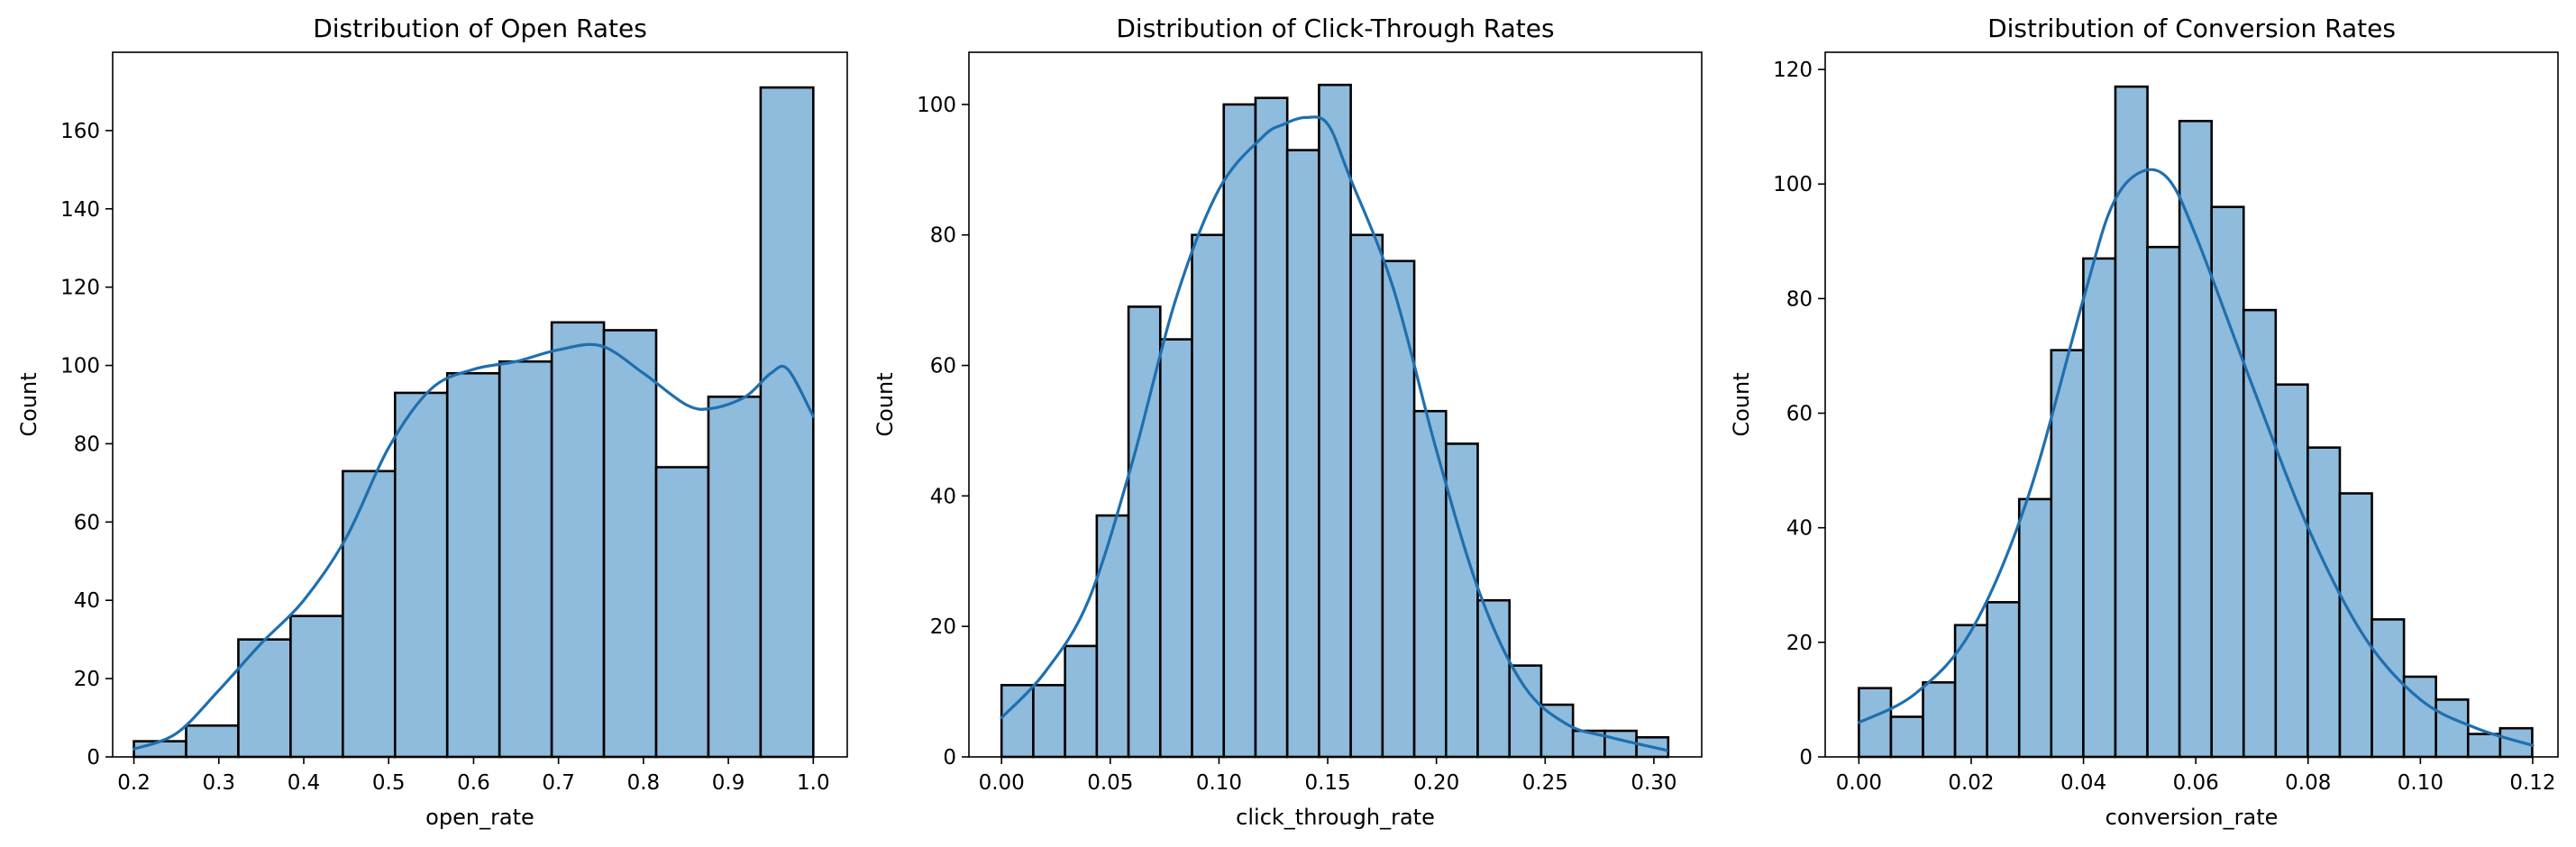 Image resolution: width=2576 pixels, height=847 pixels. Describe the element at coordinates (558, 783) in the screenshot. I see `x-tick-label: 0.7` at that location.